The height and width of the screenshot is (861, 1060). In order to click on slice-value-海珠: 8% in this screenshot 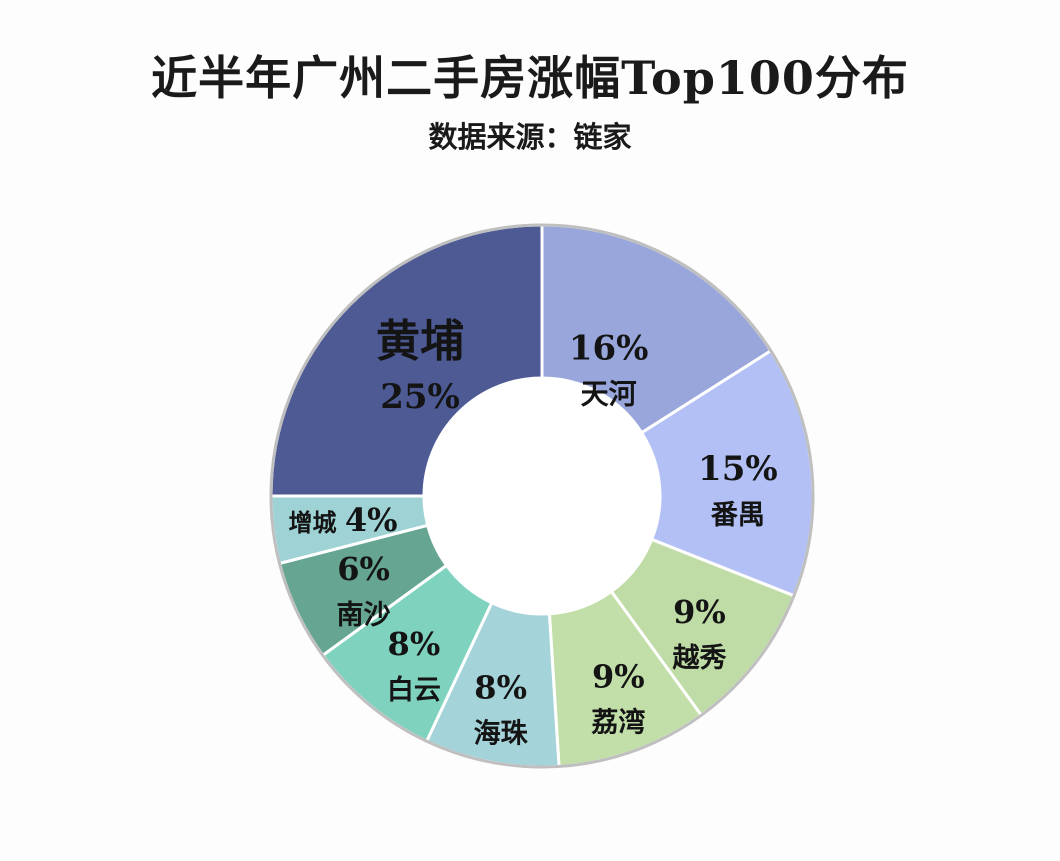, I will do `click(500, 688)`.